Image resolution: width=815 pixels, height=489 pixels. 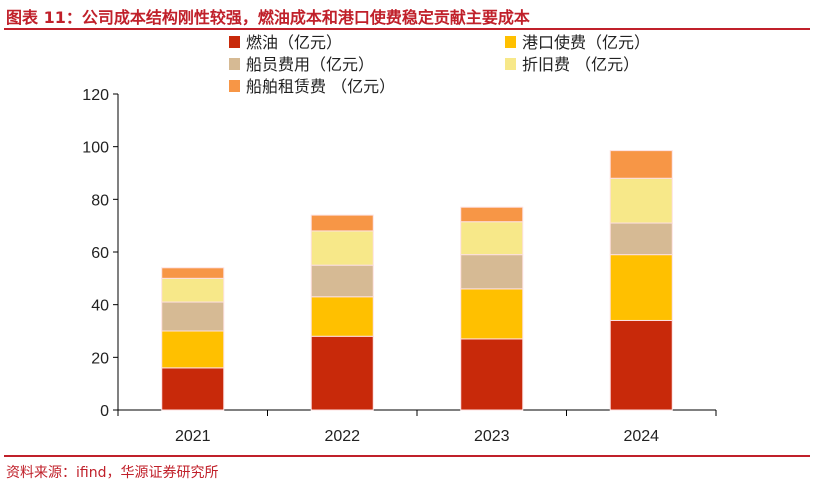 I want to click on y-tick-label: 60, so click(x=100, y=253).